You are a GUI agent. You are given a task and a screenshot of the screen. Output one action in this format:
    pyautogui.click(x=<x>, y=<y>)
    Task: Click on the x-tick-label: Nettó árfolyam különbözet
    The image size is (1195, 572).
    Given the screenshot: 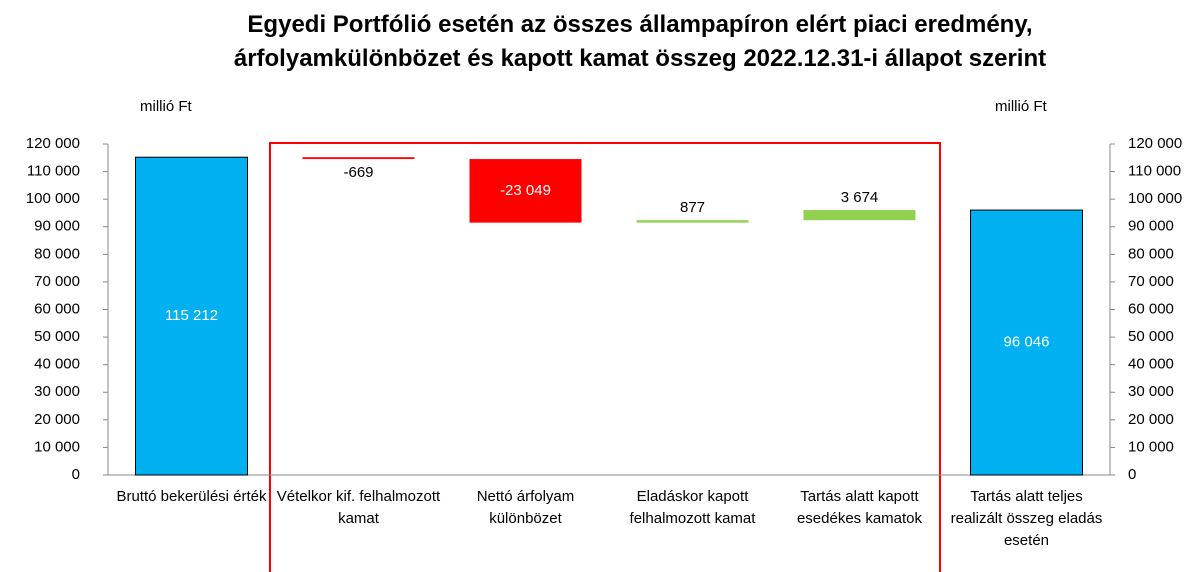 What is the action you would take?
    pyautogui.click(x=525, y=507)
    